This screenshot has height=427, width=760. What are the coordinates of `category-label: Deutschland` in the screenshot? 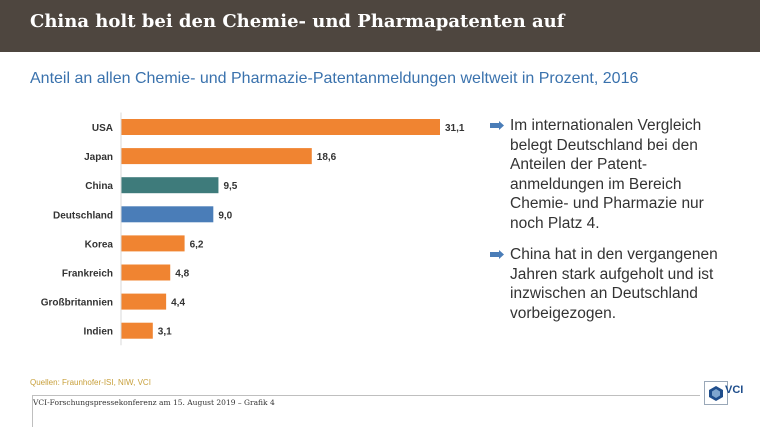 It's located at (83, 215).